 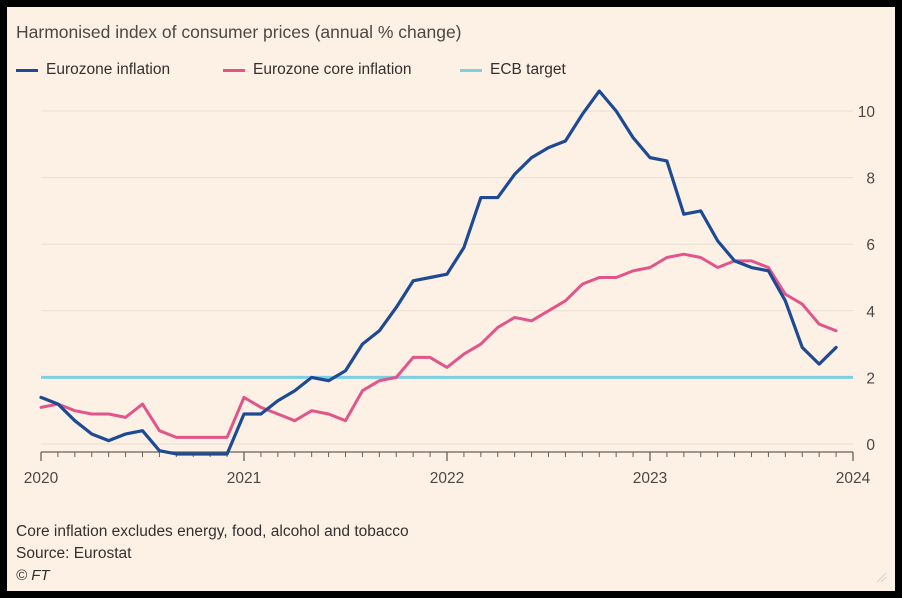 I want to click on legend-item-eurozone-core-inflation: Eurozone core inflation, so click(x=317, y=70).